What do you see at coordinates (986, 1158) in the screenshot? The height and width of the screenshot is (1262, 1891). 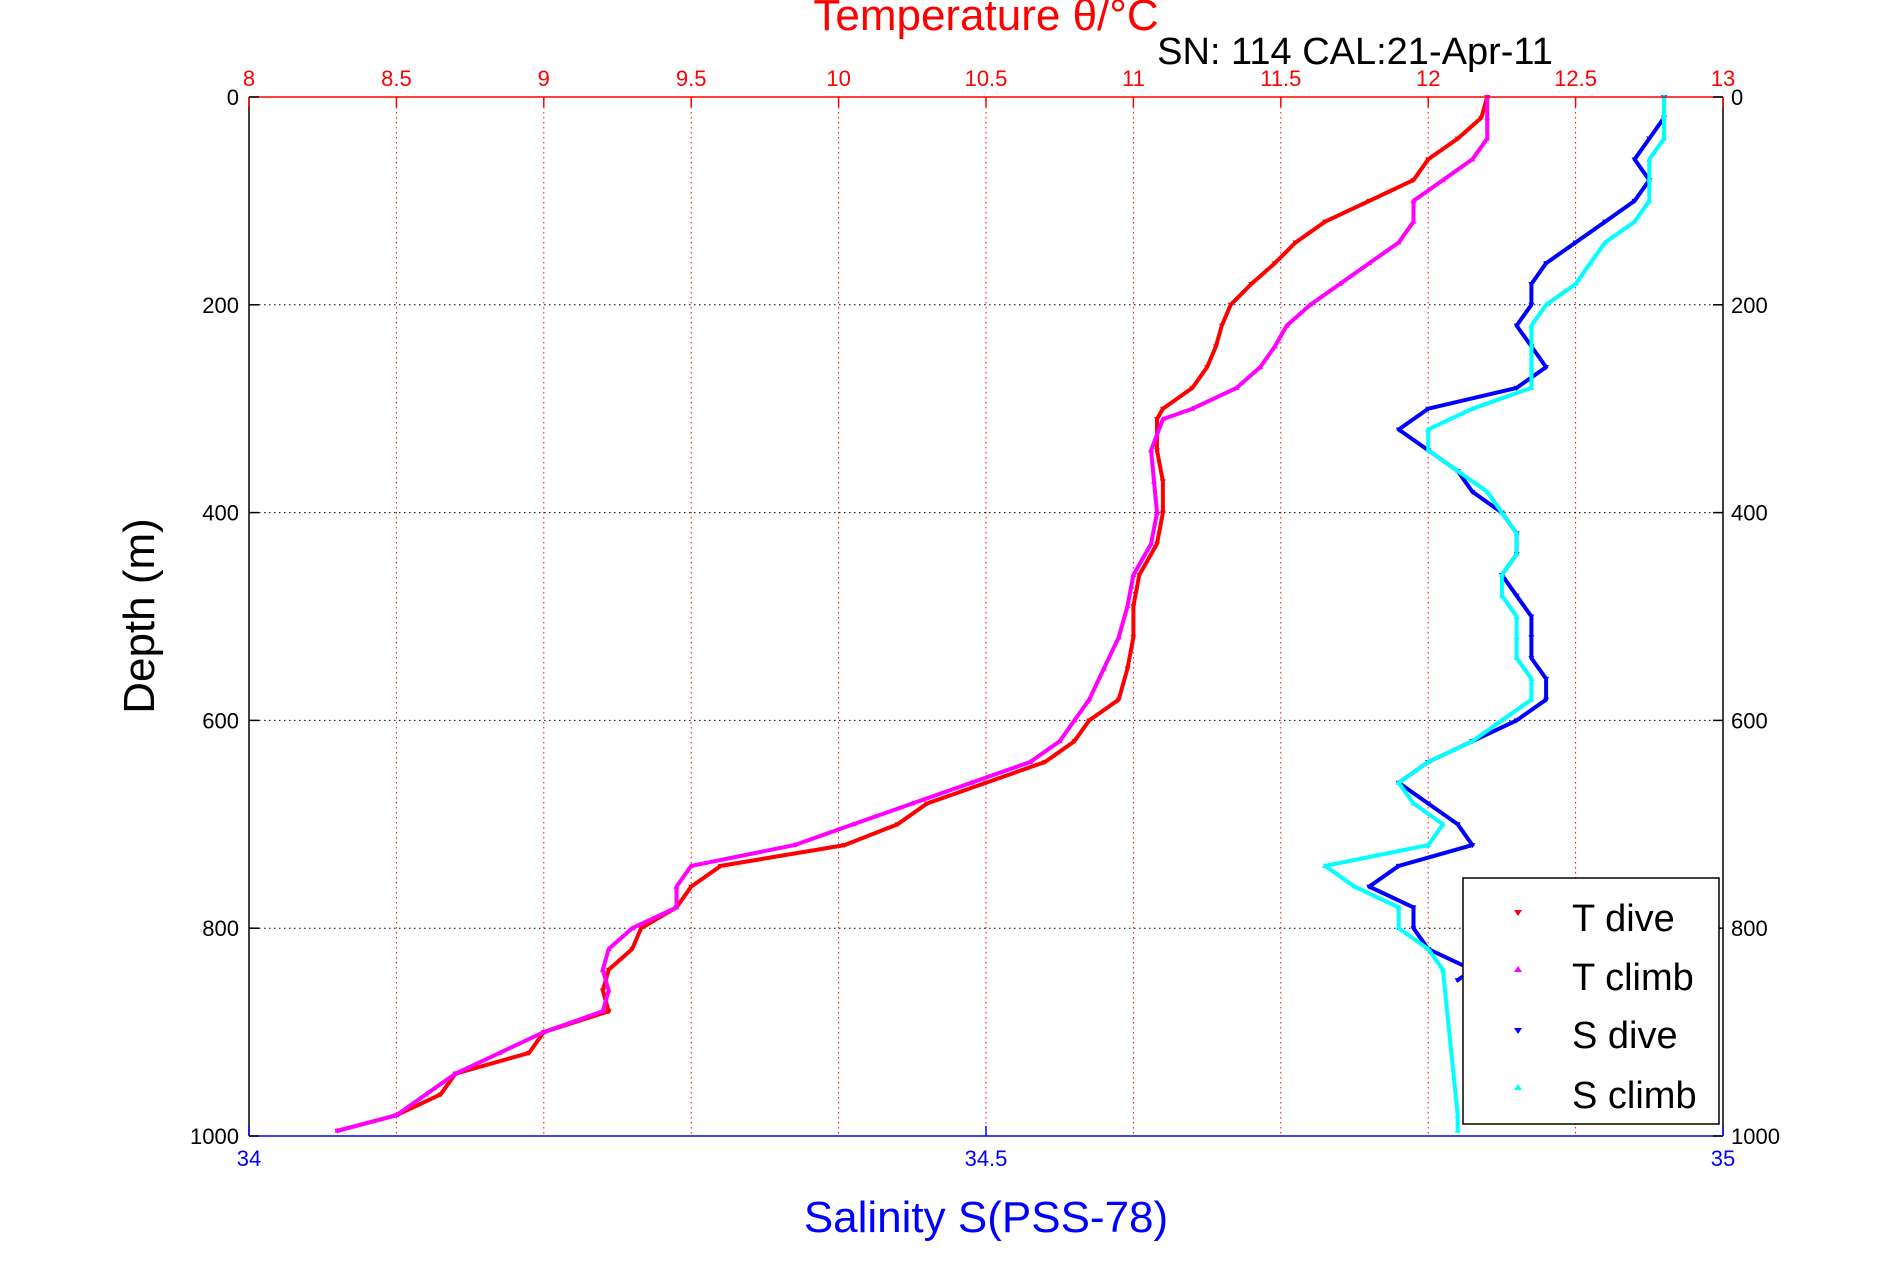 I see `salinity-tick-label: 34.5` at bounding box center [986, 1158].